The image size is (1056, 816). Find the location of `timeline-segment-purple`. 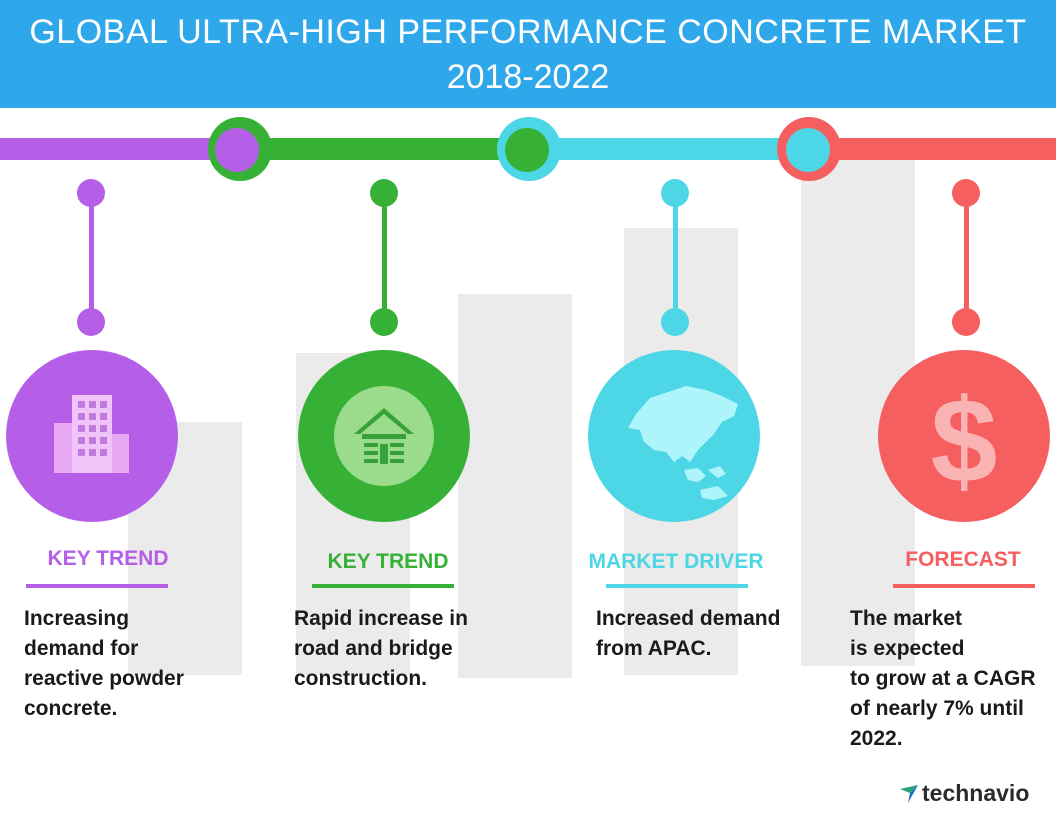

timeline-segment-purple is located at coordinates (120, 149).